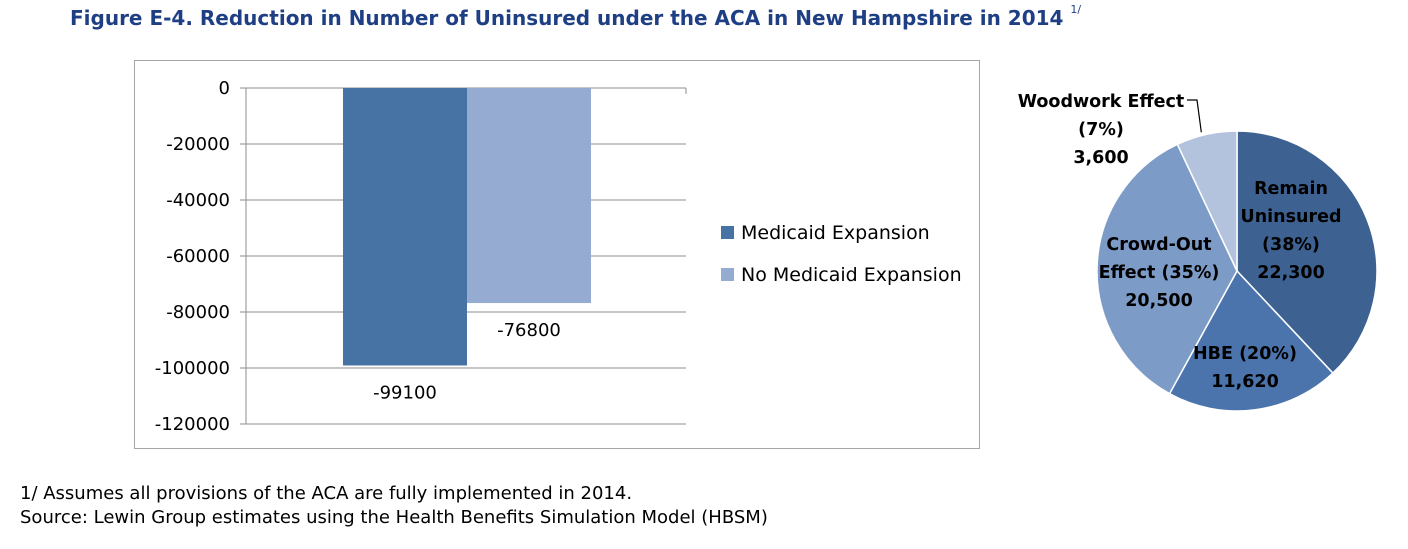 Image resolution: width=1408 pixels, height=549 pixels. Describe the element at coordinates (1159, 273) in the screenshot. I see `pie-label-line: Effect (35%)` at that location.